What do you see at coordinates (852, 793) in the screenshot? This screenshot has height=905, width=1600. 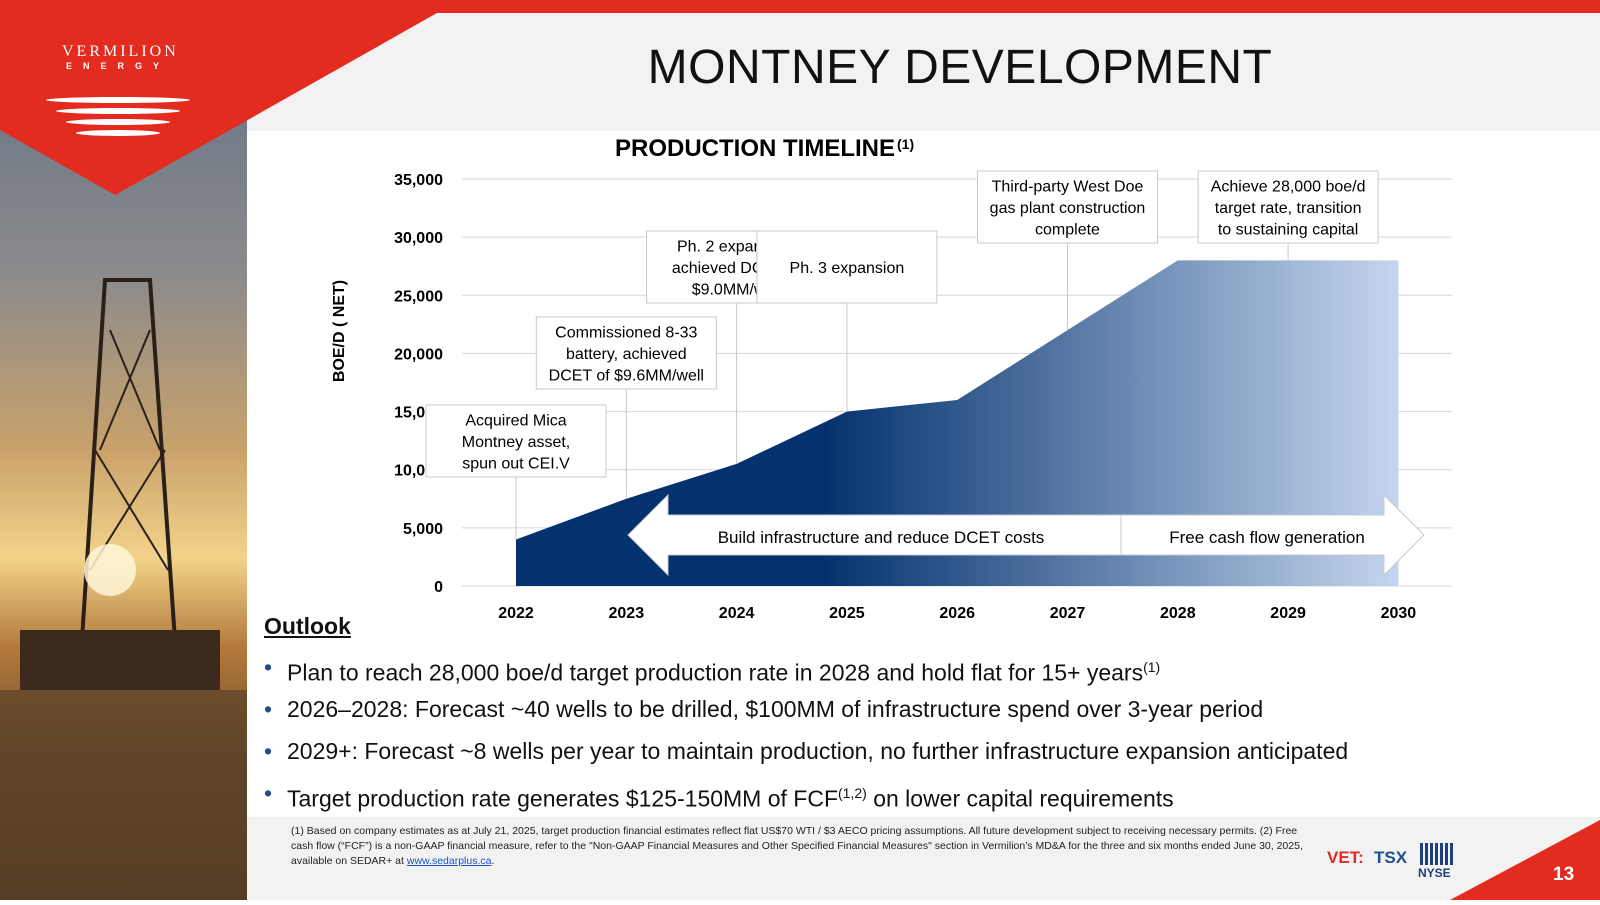 I see `bullet-superscript: (1,2)` at bounding box center [852, 793].